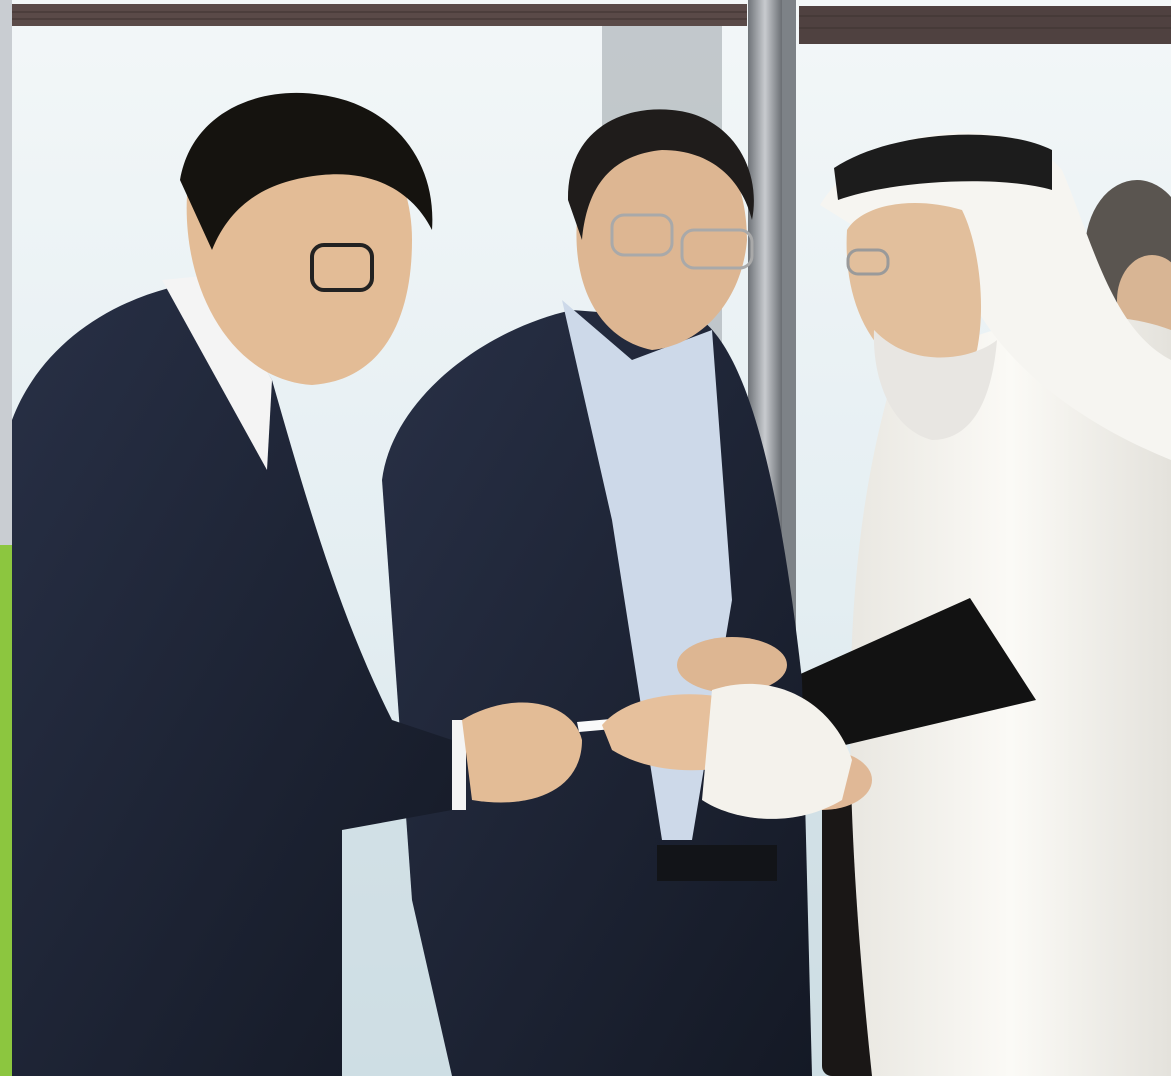 This screenshot has height=1076, width=1171. I want to click on side-strip-grey, so click(6, 272).